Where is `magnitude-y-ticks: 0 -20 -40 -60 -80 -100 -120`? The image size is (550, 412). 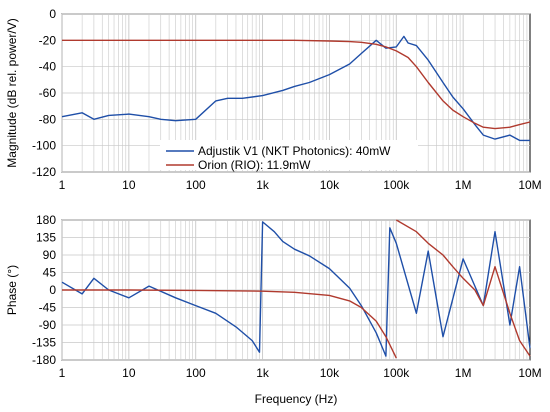 magnitude-y-ticks: 0 -20 -40 -60 -80 -100 -120 is located at coordinates (44, 93).